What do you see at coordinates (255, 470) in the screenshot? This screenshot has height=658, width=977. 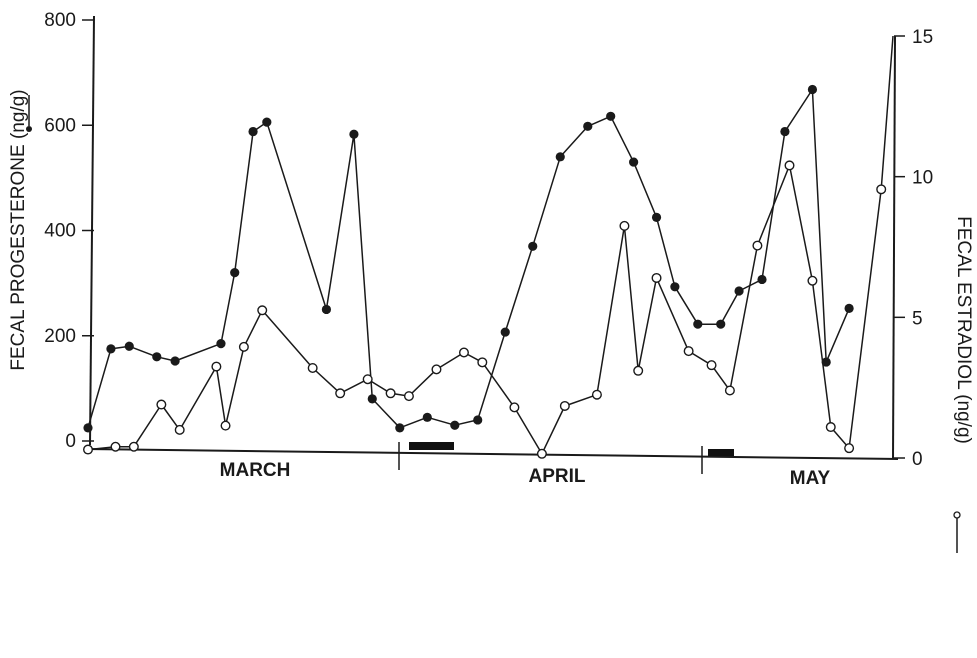 I see `month-label-march: MARCH` at bounding box center [255, 470].